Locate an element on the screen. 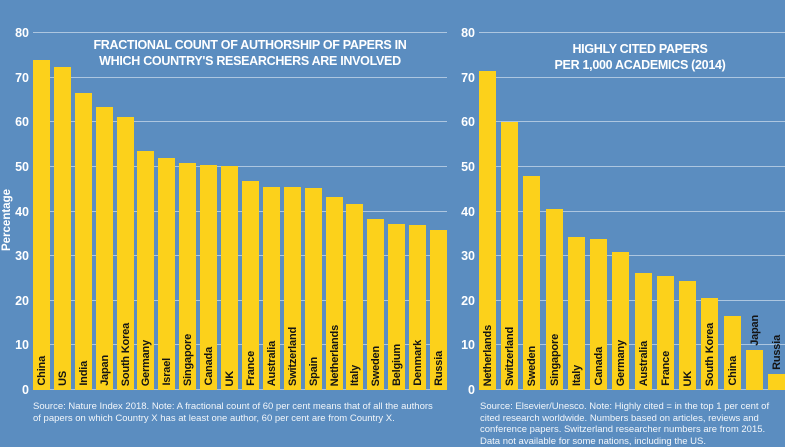  bar: Belgium is located at coordinates (396, 306).